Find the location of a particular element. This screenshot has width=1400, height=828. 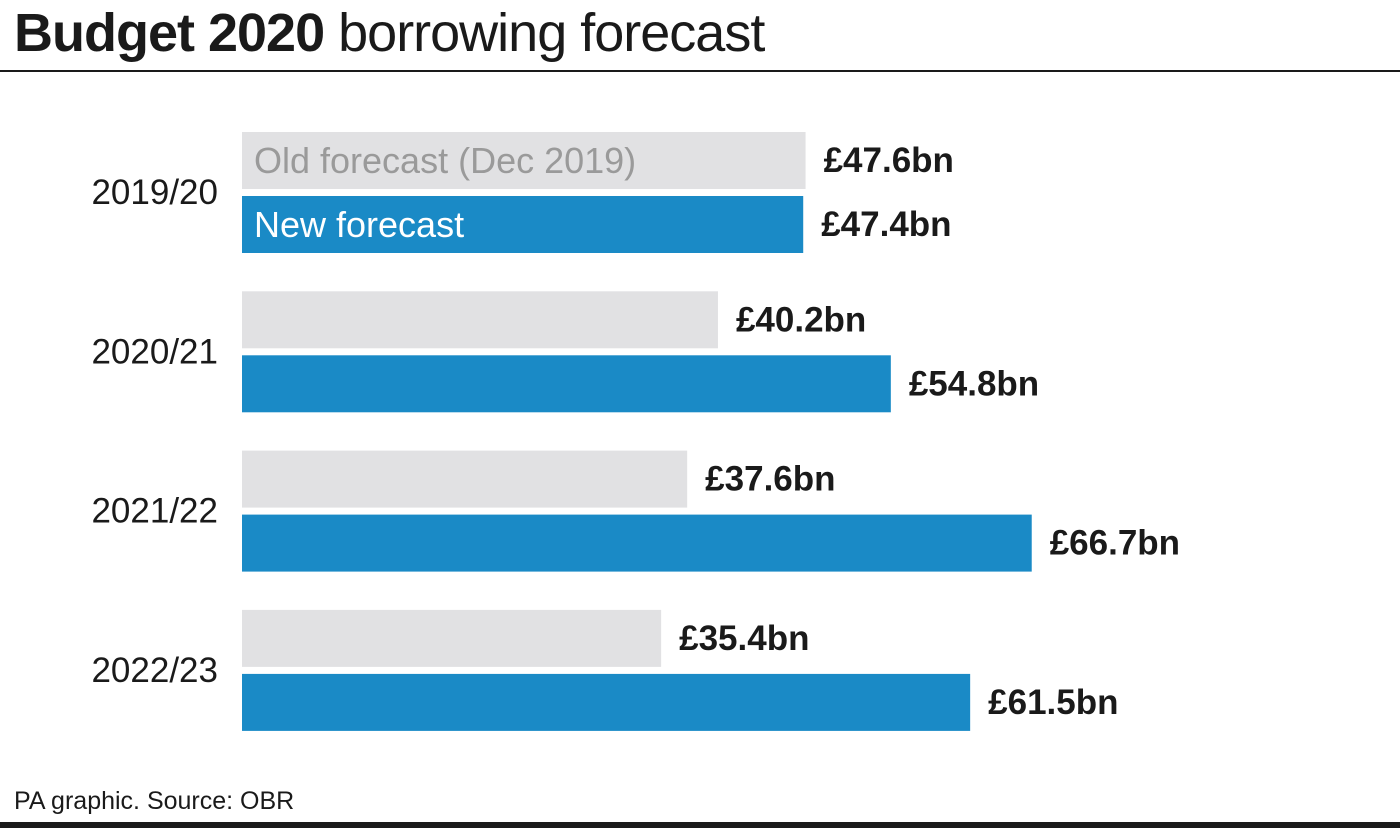

old-forecast-value-label: £37.6bn is located at coordinates (770, 479).